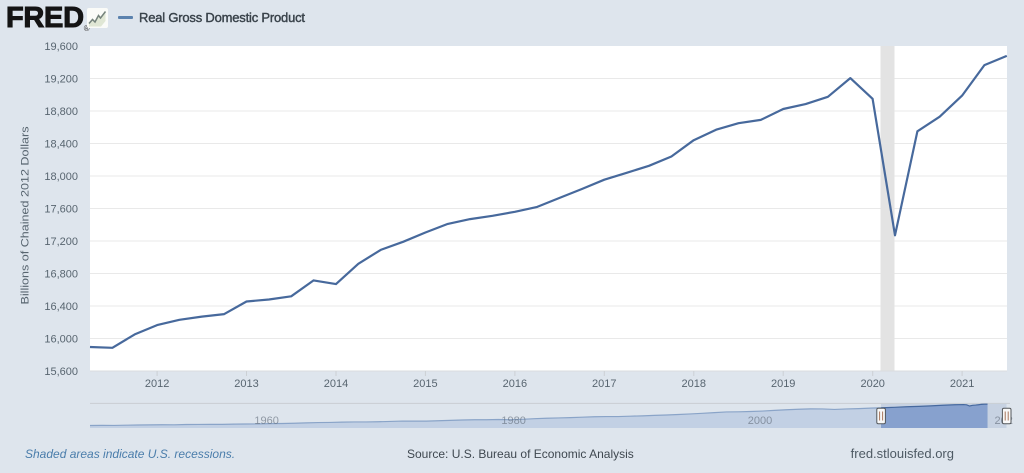 Image resolution: width=1024 pixels, height=473 pixels. I want to click on svg-text: 18,400, so click(61, 144).